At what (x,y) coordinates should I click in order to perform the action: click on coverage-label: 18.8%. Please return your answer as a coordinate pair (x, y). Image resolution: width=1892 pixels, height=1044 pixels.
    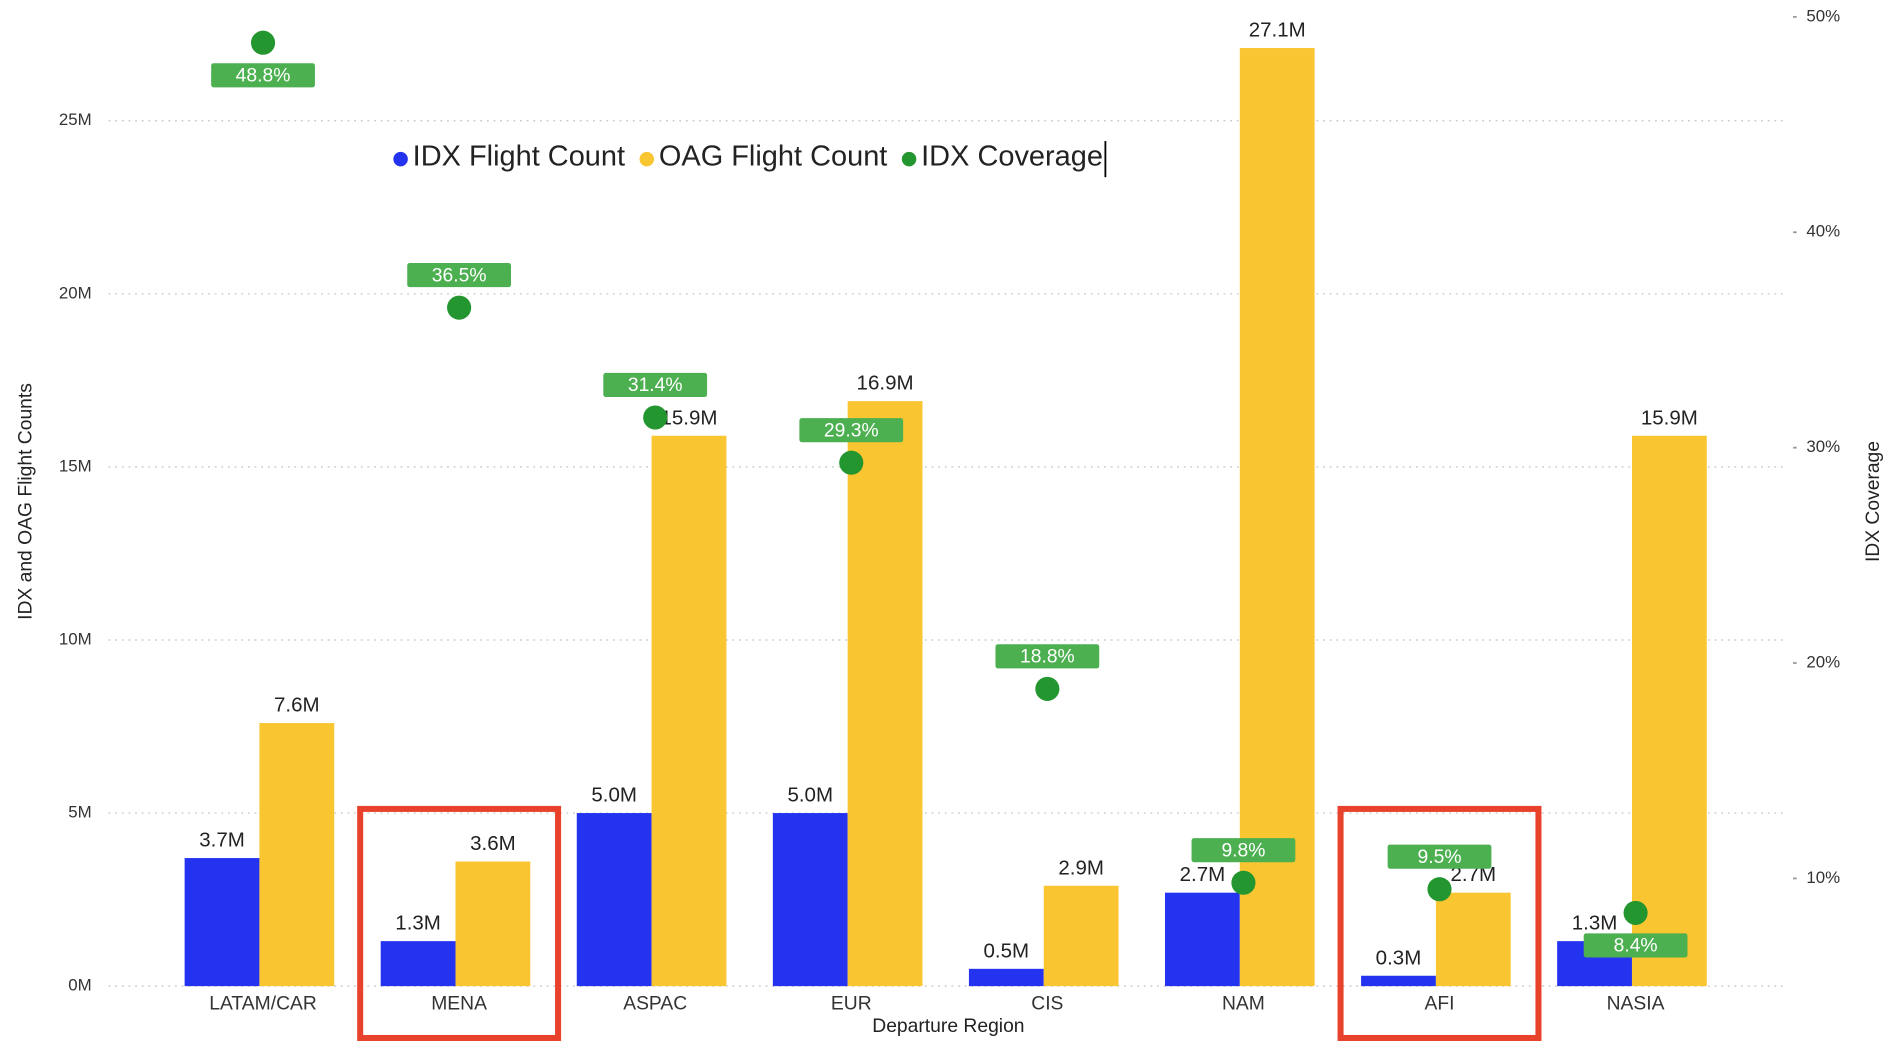
    Looking at the image, I should click on (1047, 657).